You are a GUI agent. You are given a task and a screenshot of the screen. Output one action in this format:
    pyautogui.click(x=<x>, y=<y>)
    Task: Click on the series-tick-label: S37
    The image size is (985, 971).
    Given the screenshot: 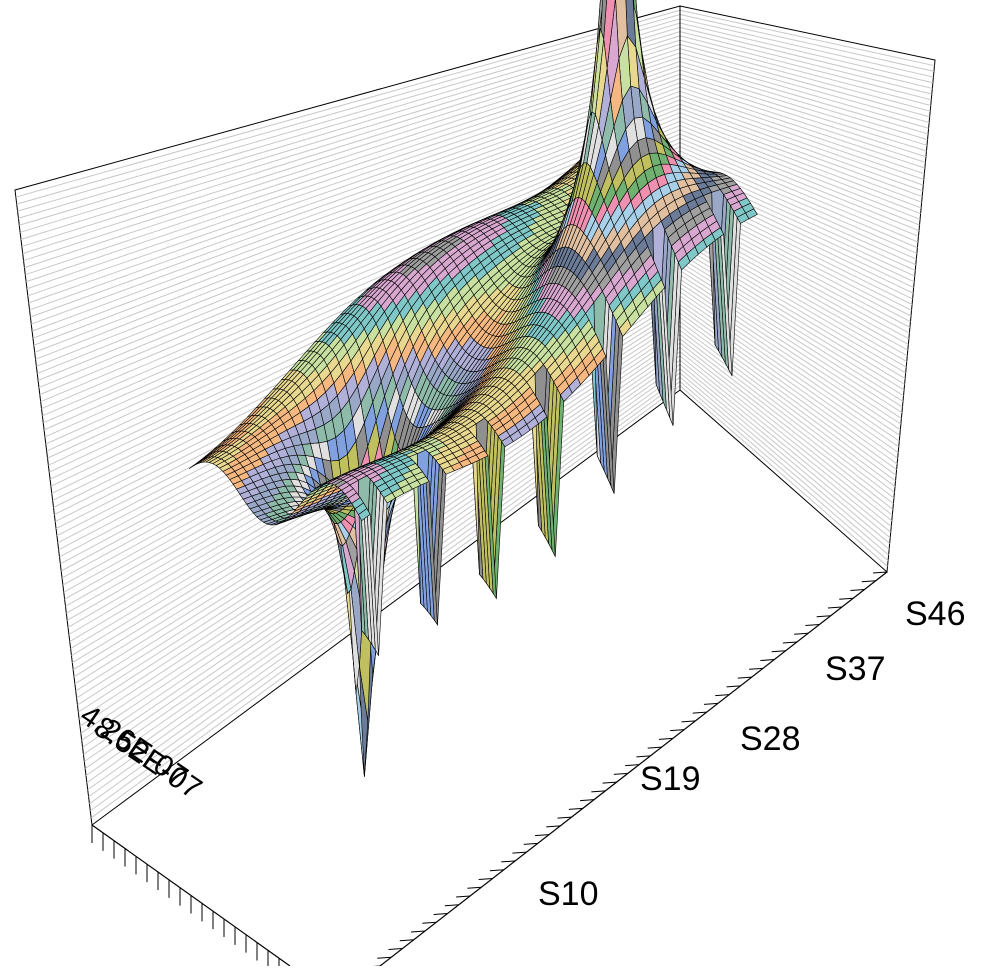 What is the action you would take?
    pyautogui.click(x=855, y=669)
    